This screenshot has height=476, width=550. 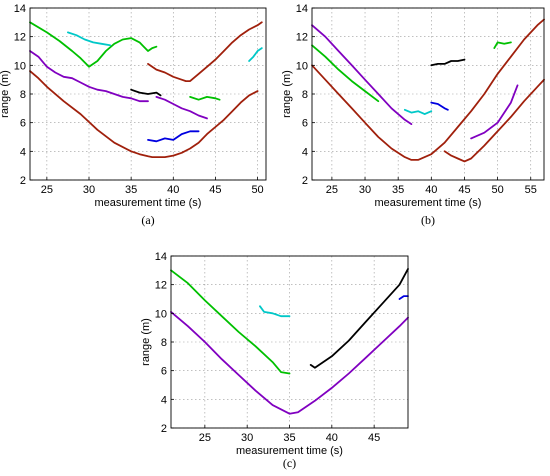 I want to click on panel-label: (c), so click(x=289, y=463).